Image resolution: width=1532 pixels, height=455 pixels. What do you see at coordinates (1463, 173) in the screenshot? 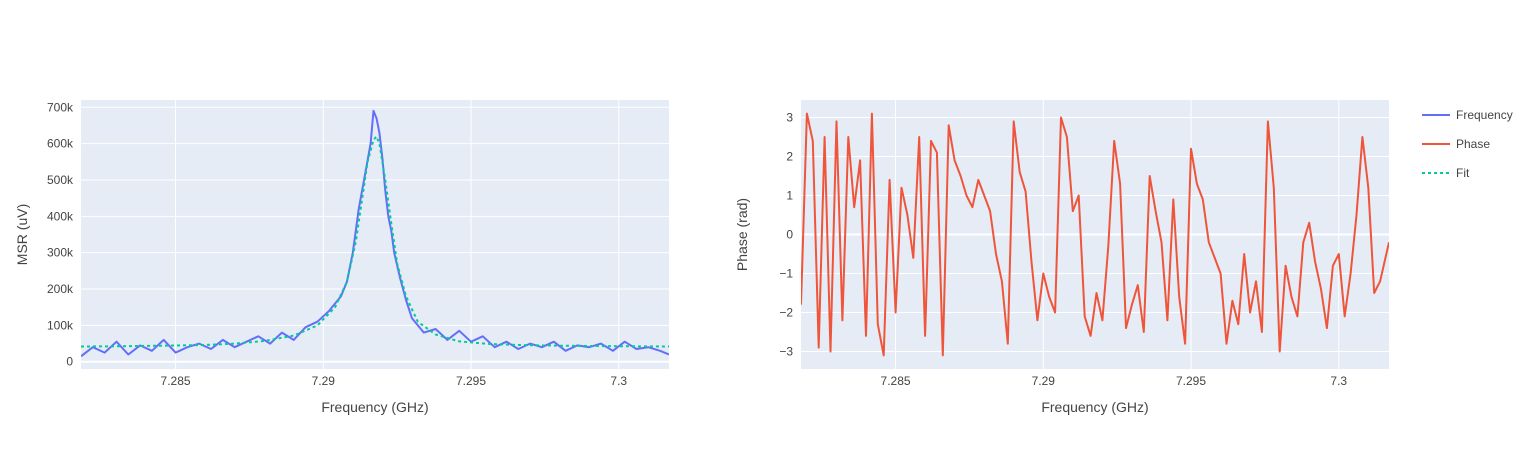
I see `legend-label: Fit` at bounding box center [1463, 173].